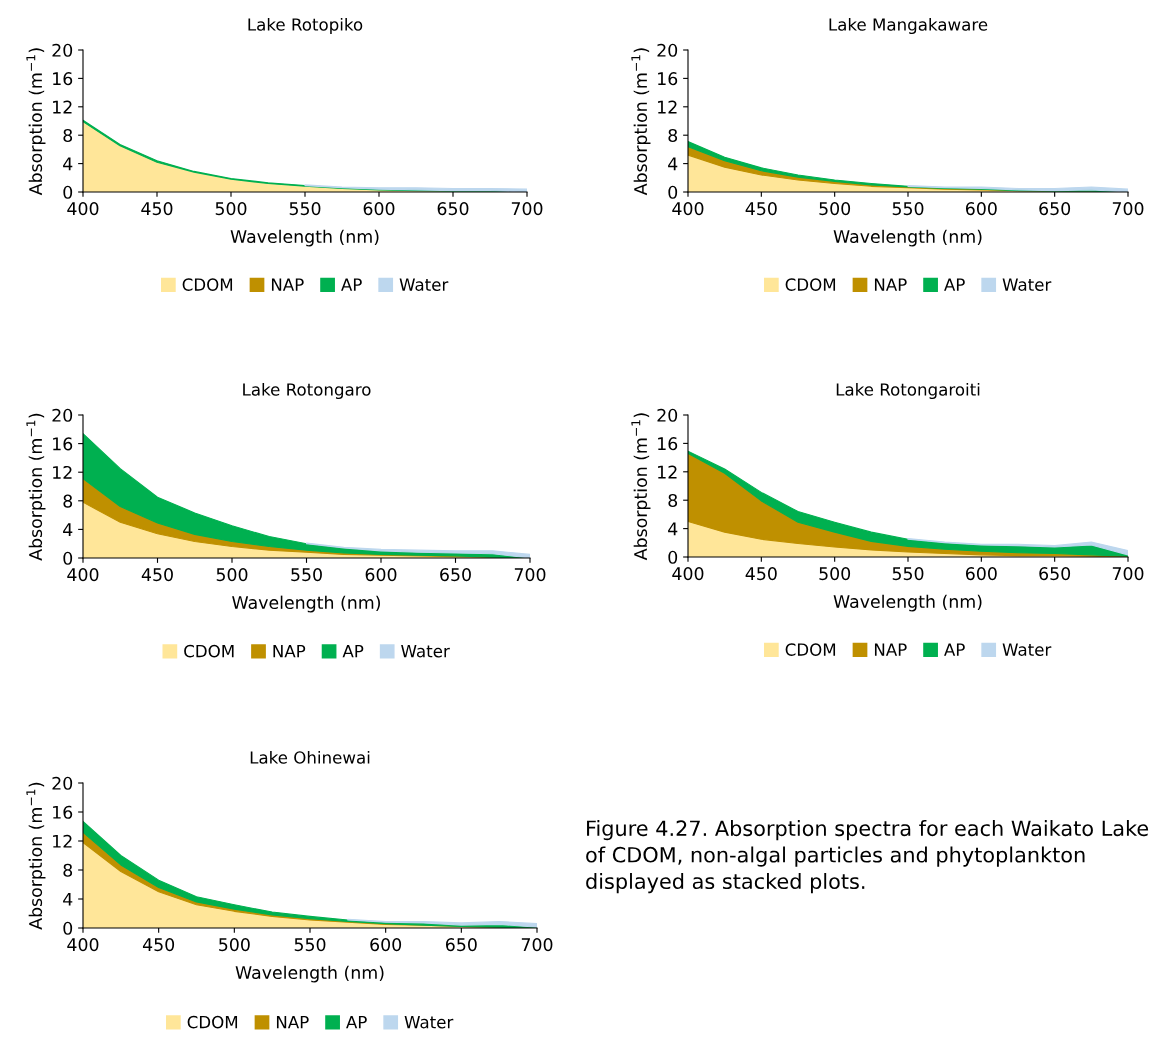 This screenshot has width=1154, height=1054. Describe the element at coordinates (307, 391) in the screenshot. I see `chart-title: Lake Rotongaro` at that location.